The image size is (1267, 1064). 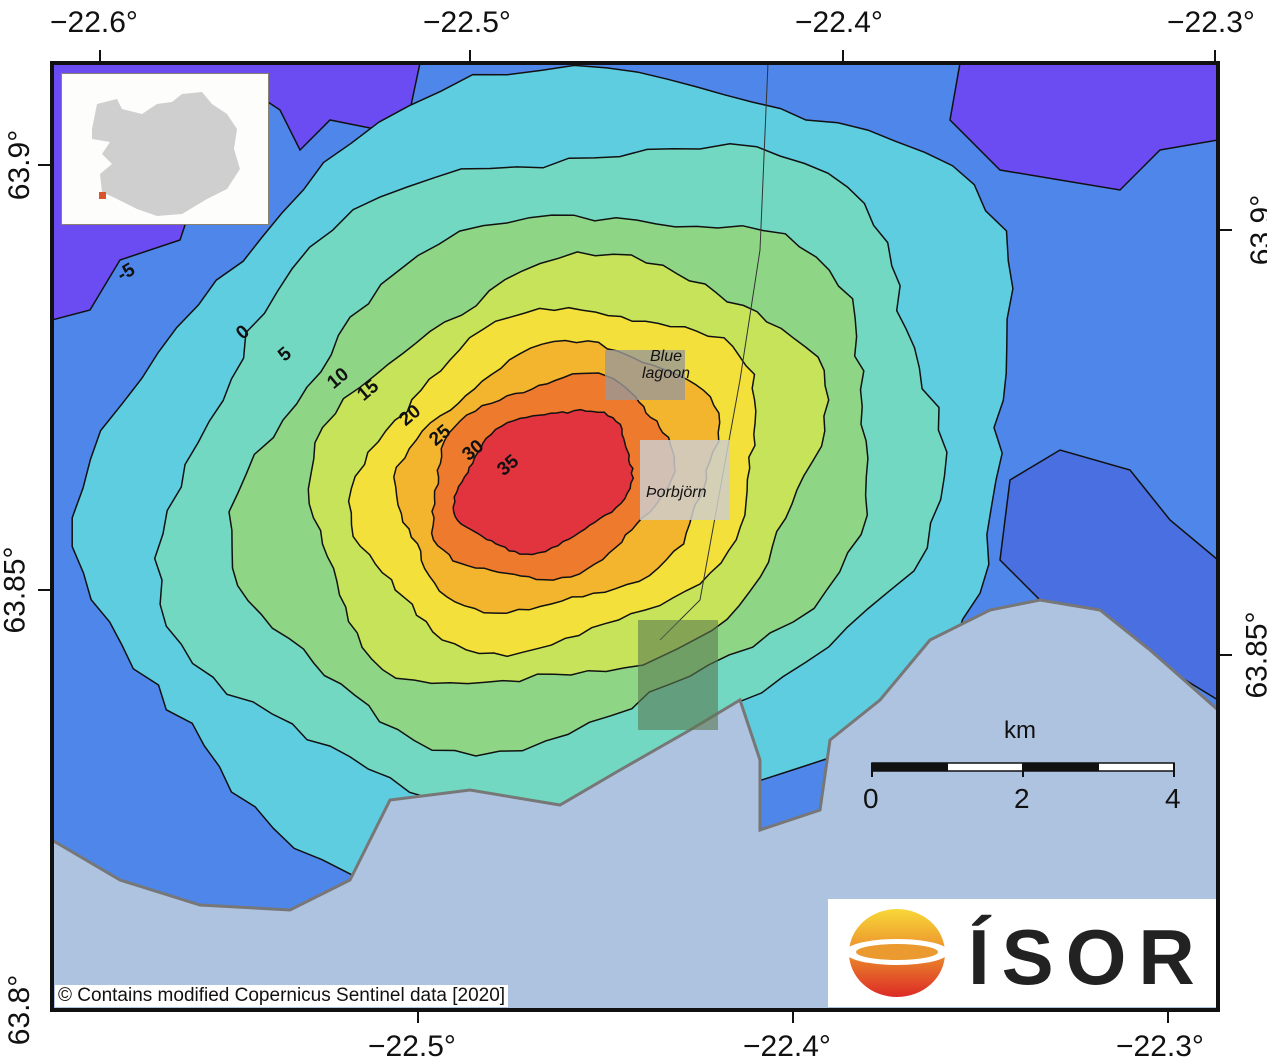 I want to click on scalebar-tick-label: 2, so click(x=1022, y=798).